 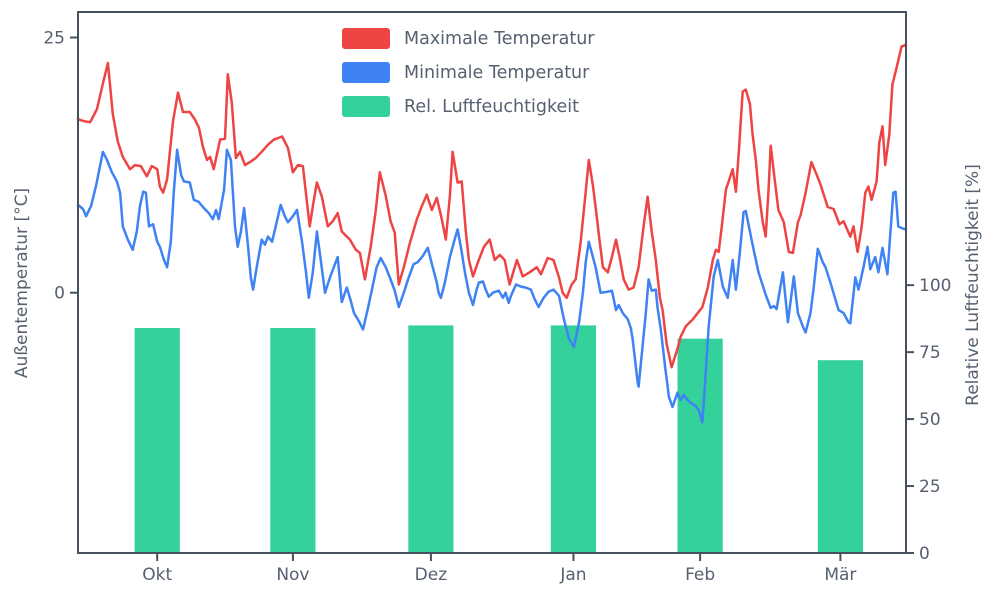 What do you see at coordinates (572, 575) in the screenshot?
I see `x-tick-label-Jan: Jan` at bounding box center [572, 575].